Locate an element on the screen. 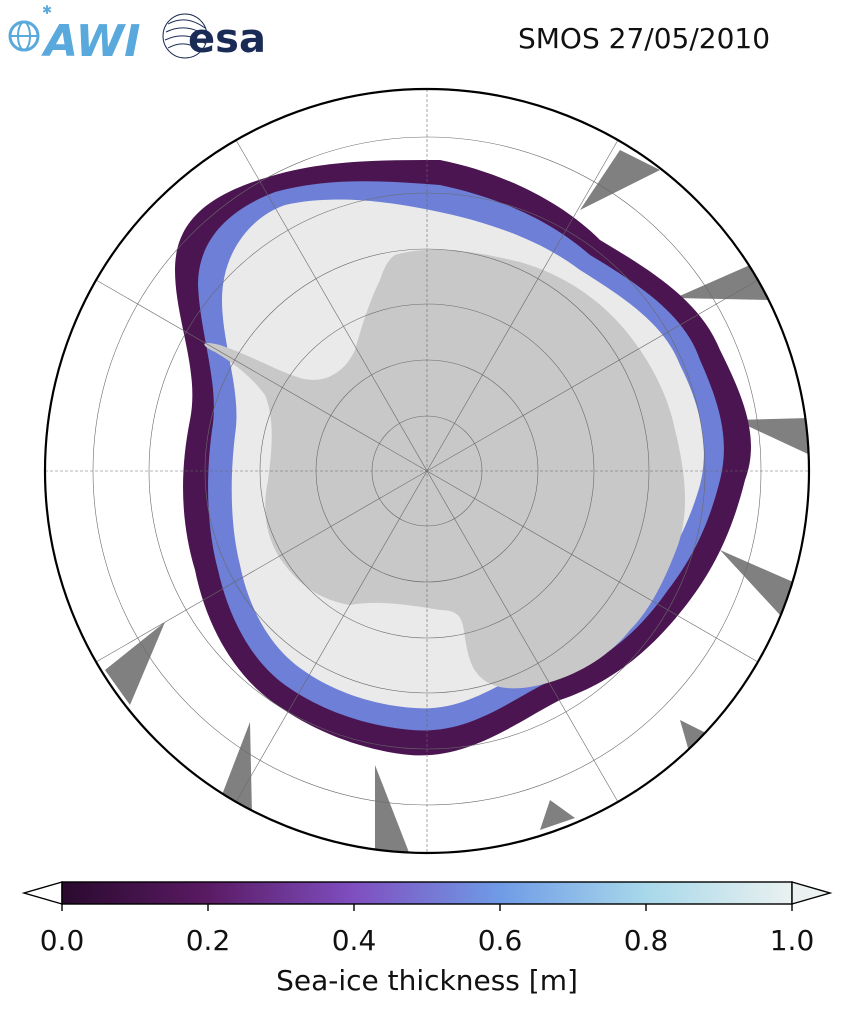  esa-logo: esa is located at coordinates (214, 37).